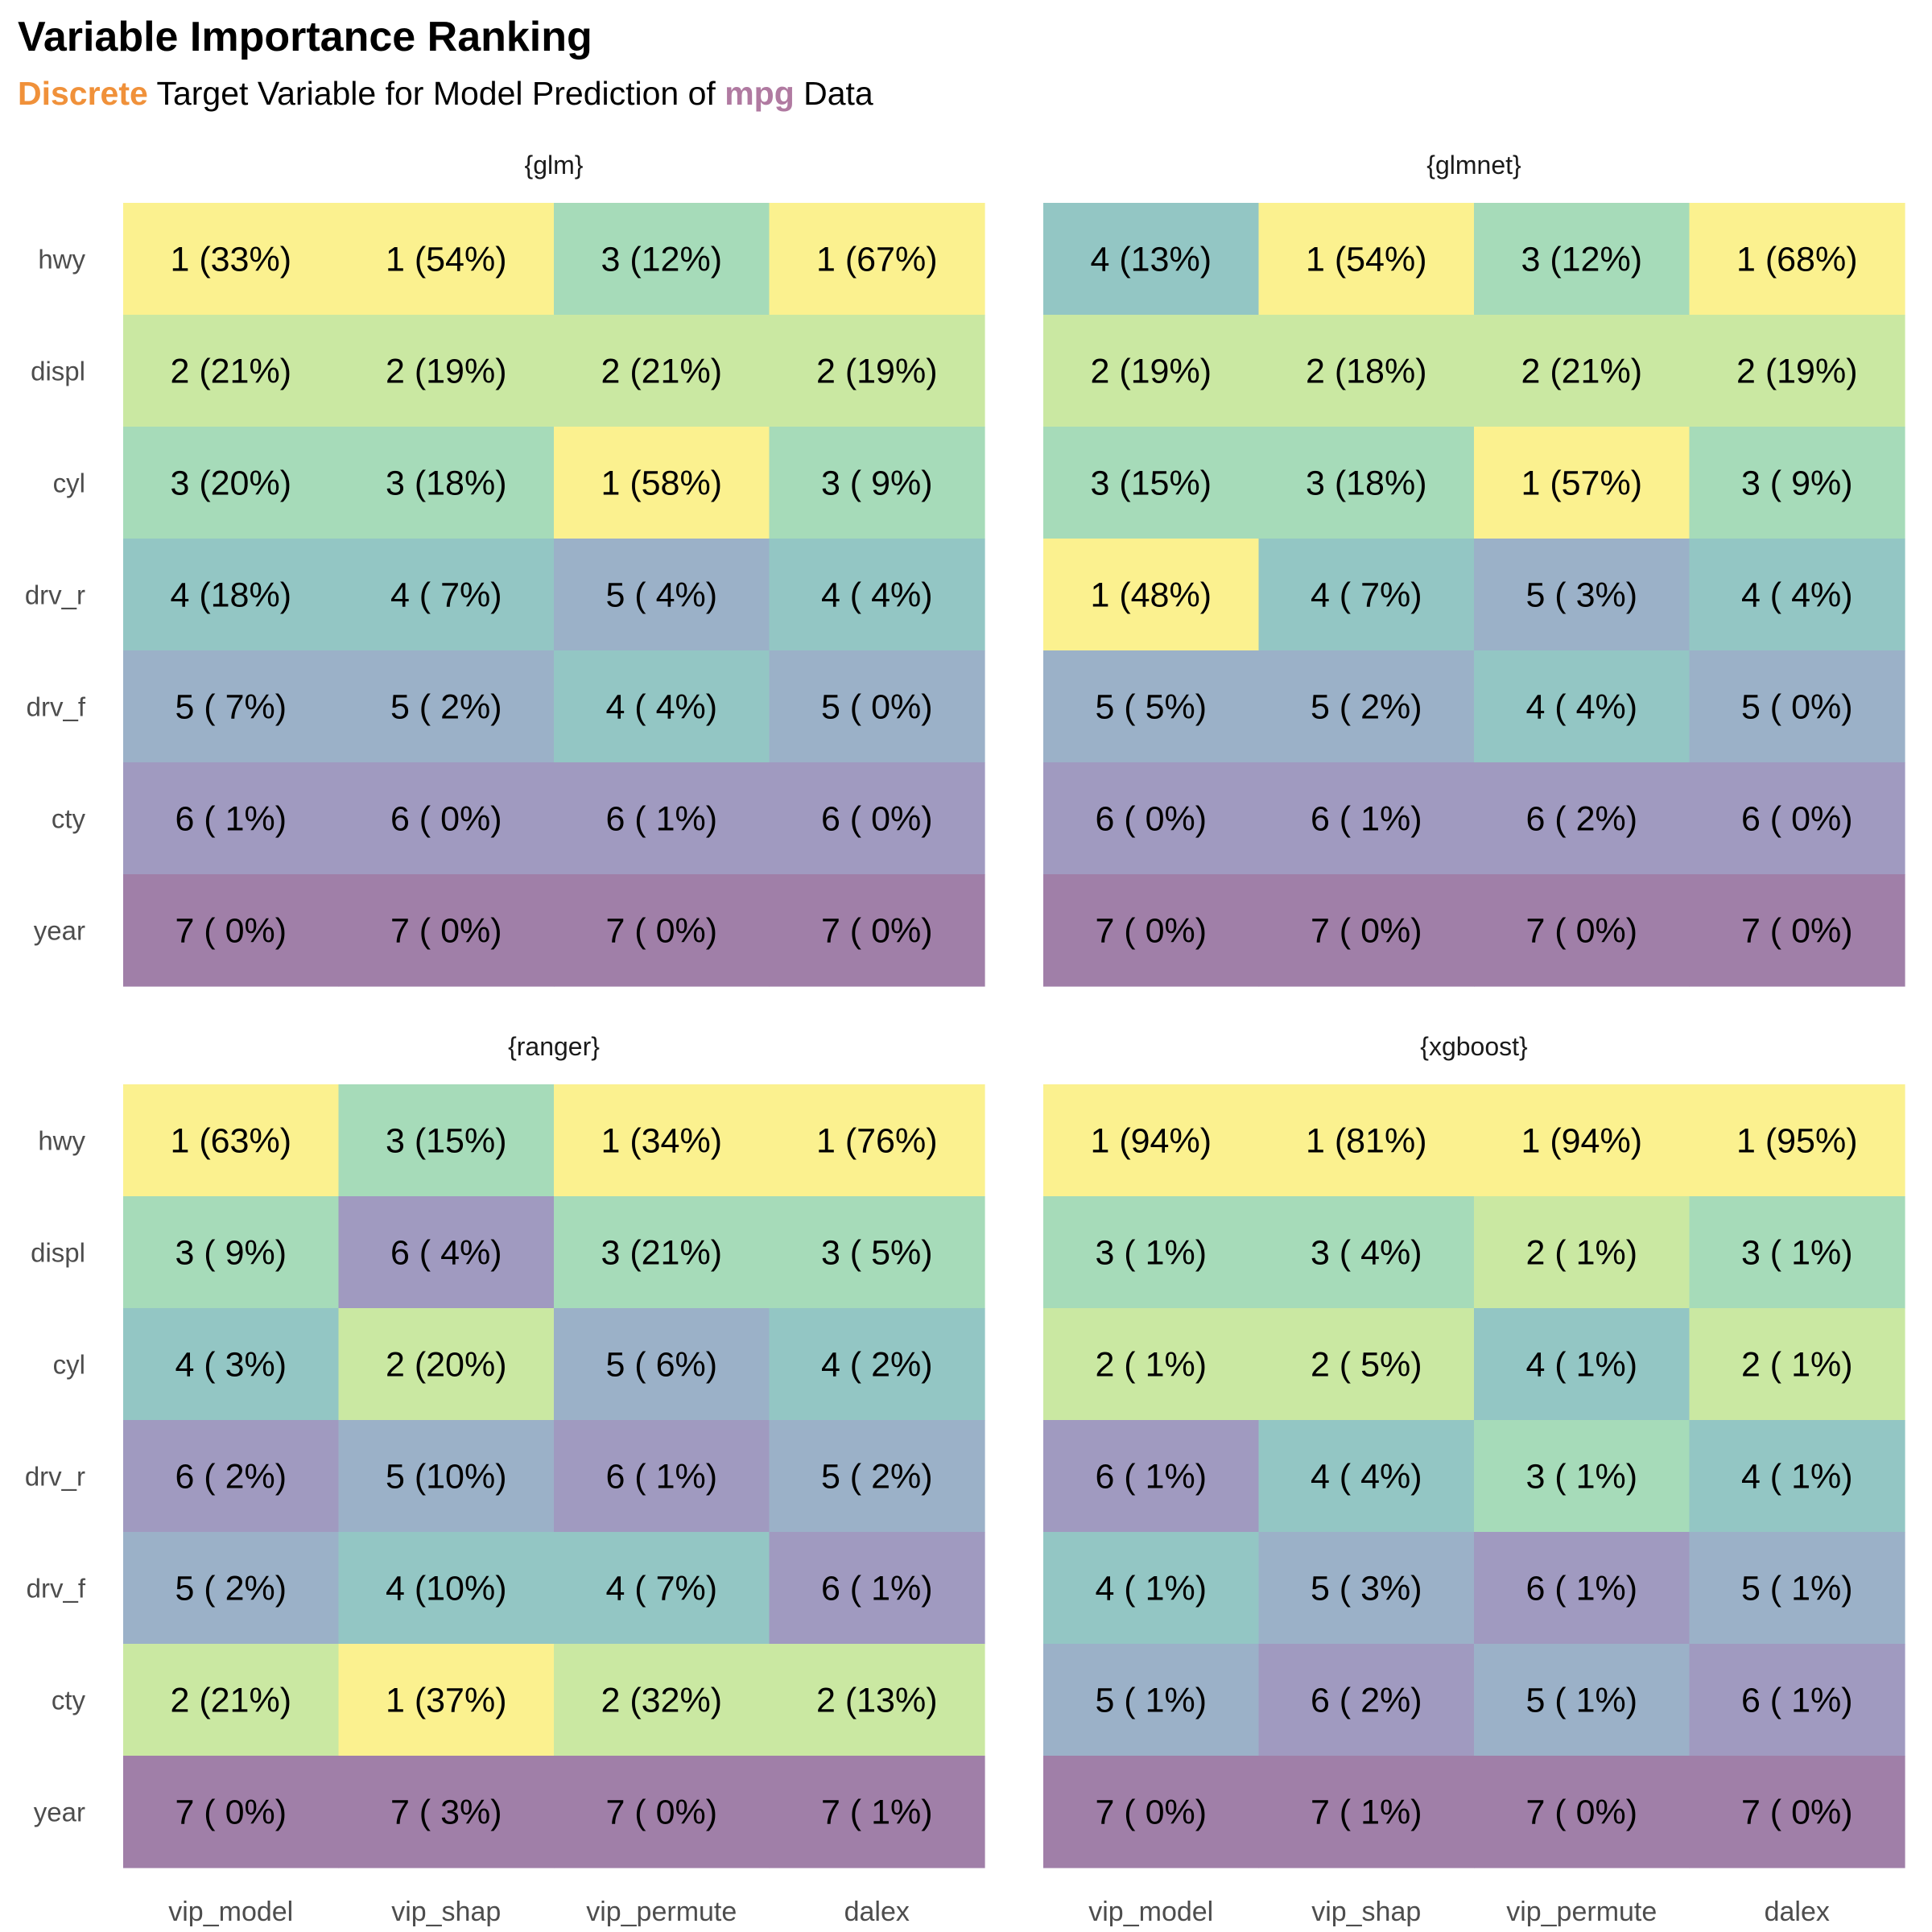  I want to click on cell-label: 6 ( 0%), so click(877, 819).